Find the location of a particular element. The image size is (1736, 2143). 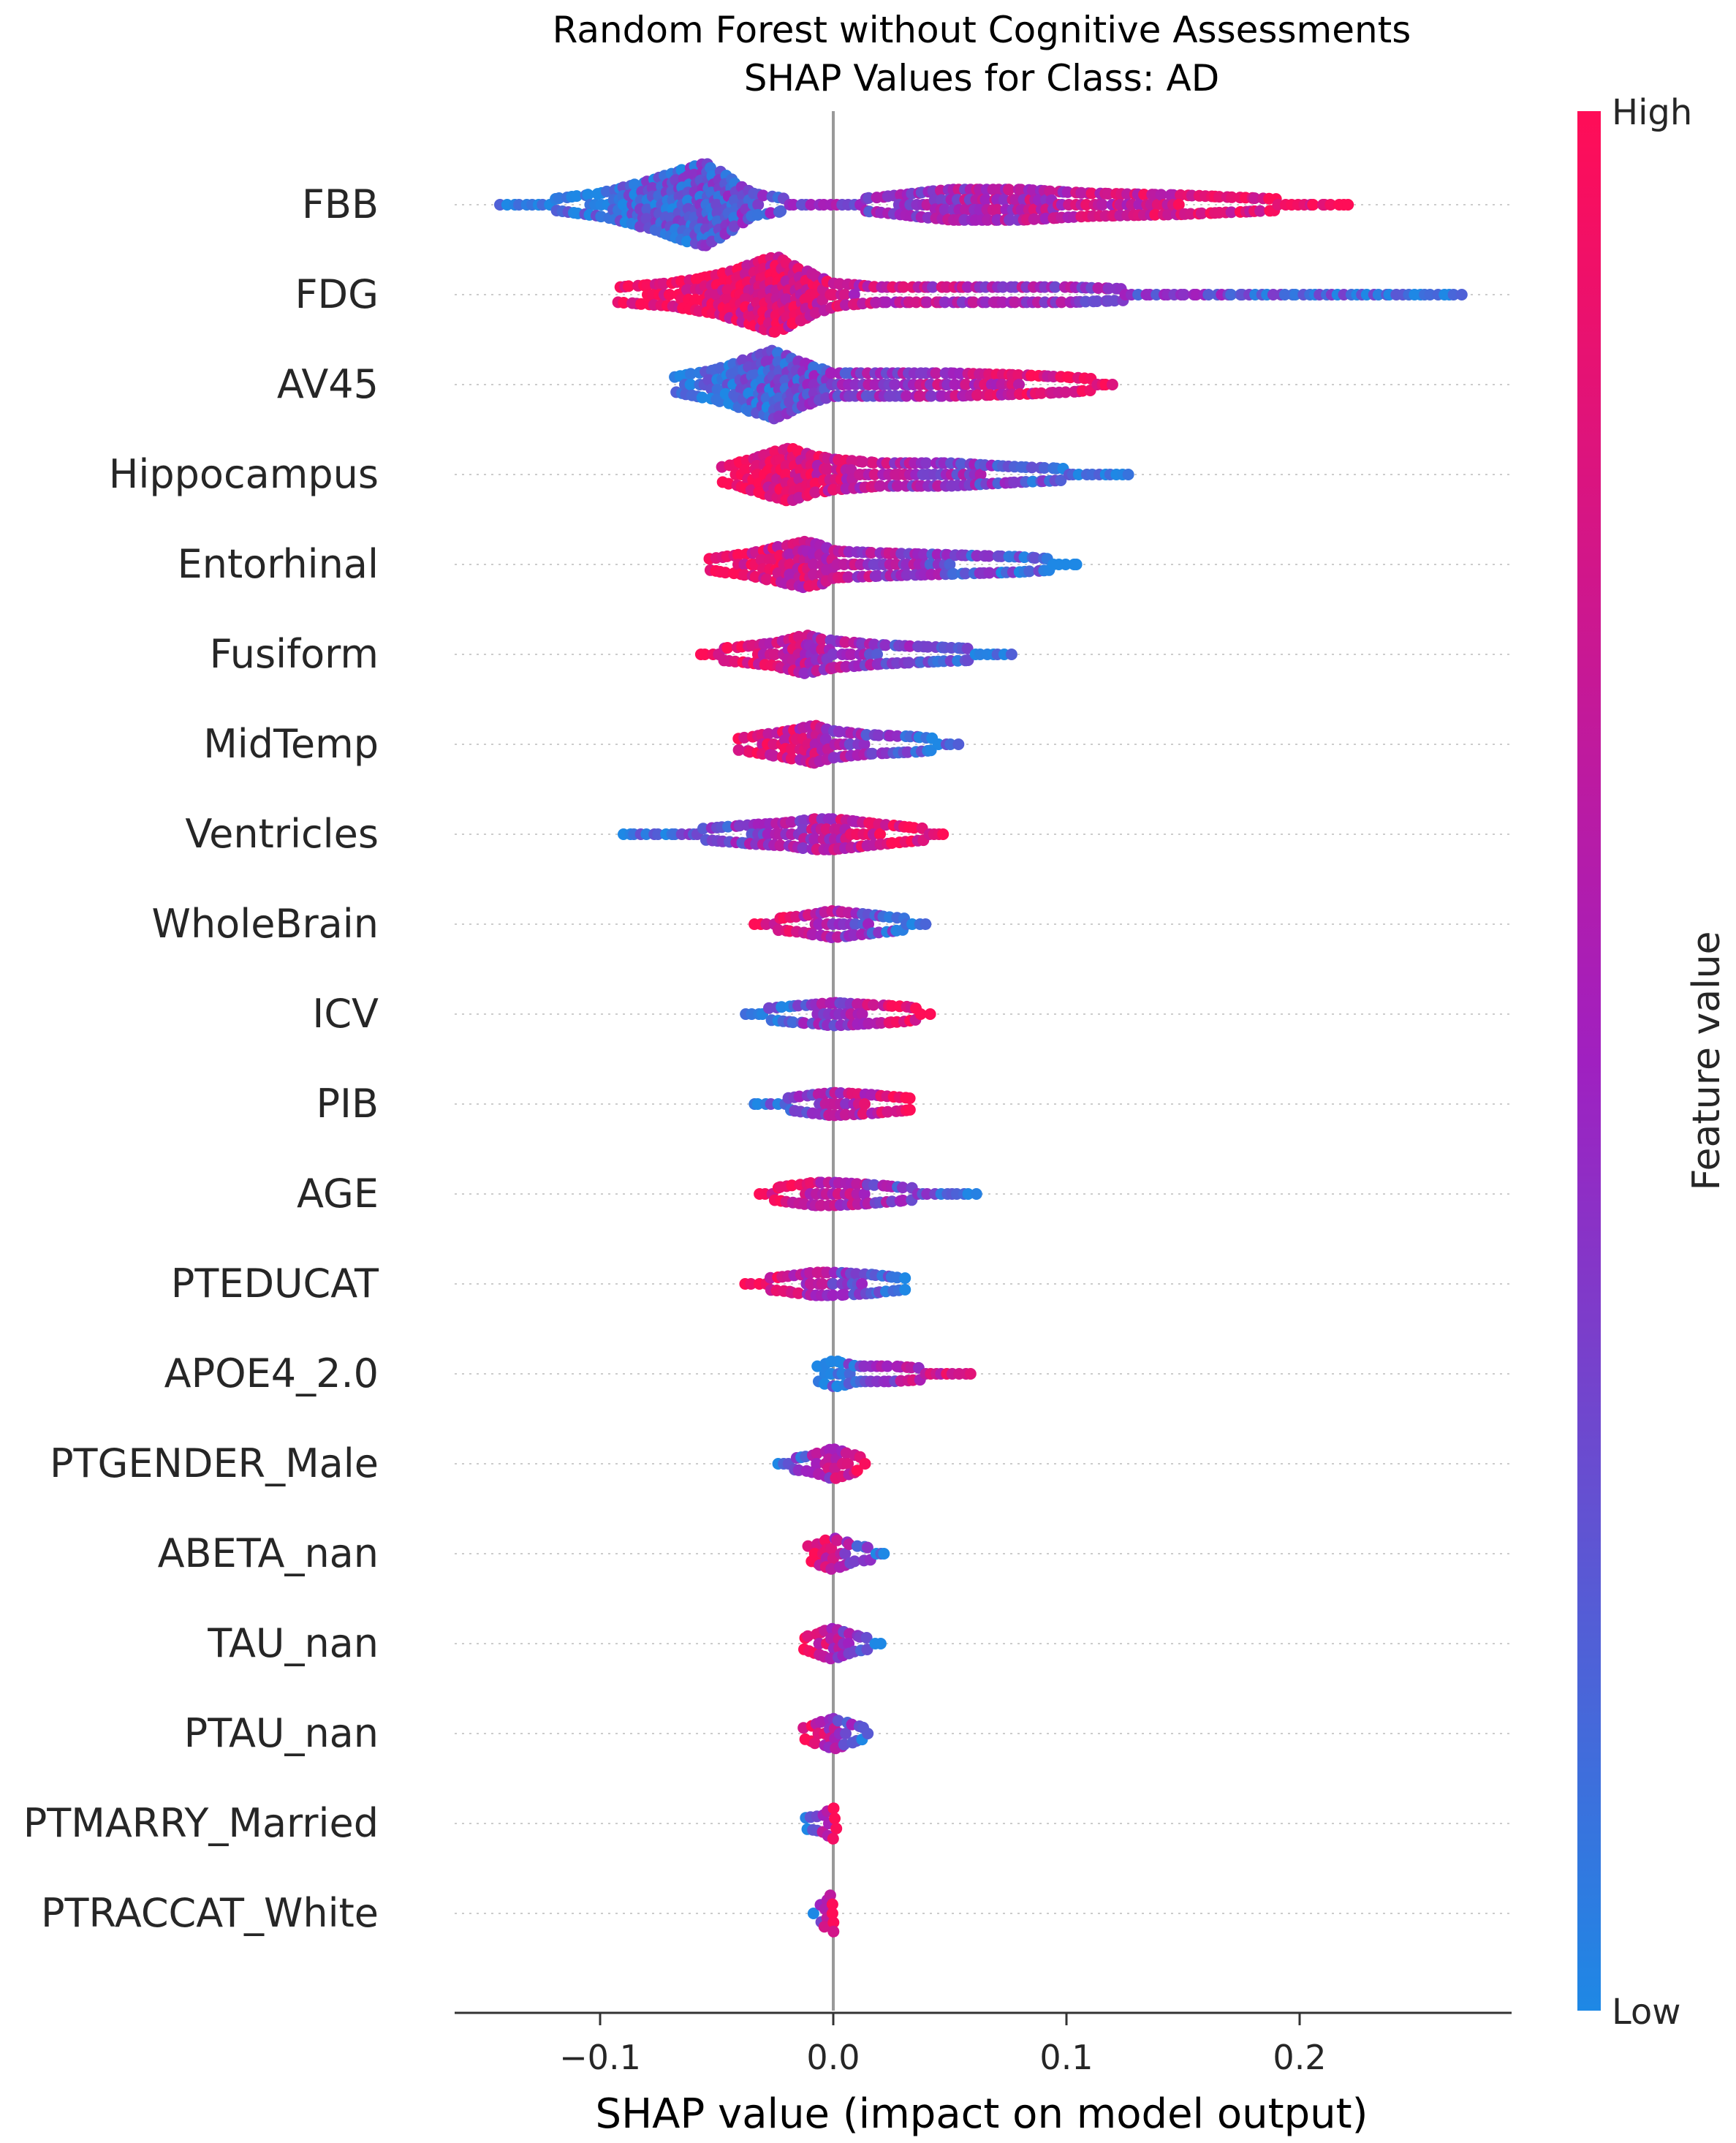

feature-label: Fusiform is located at coordinates (294, 654).